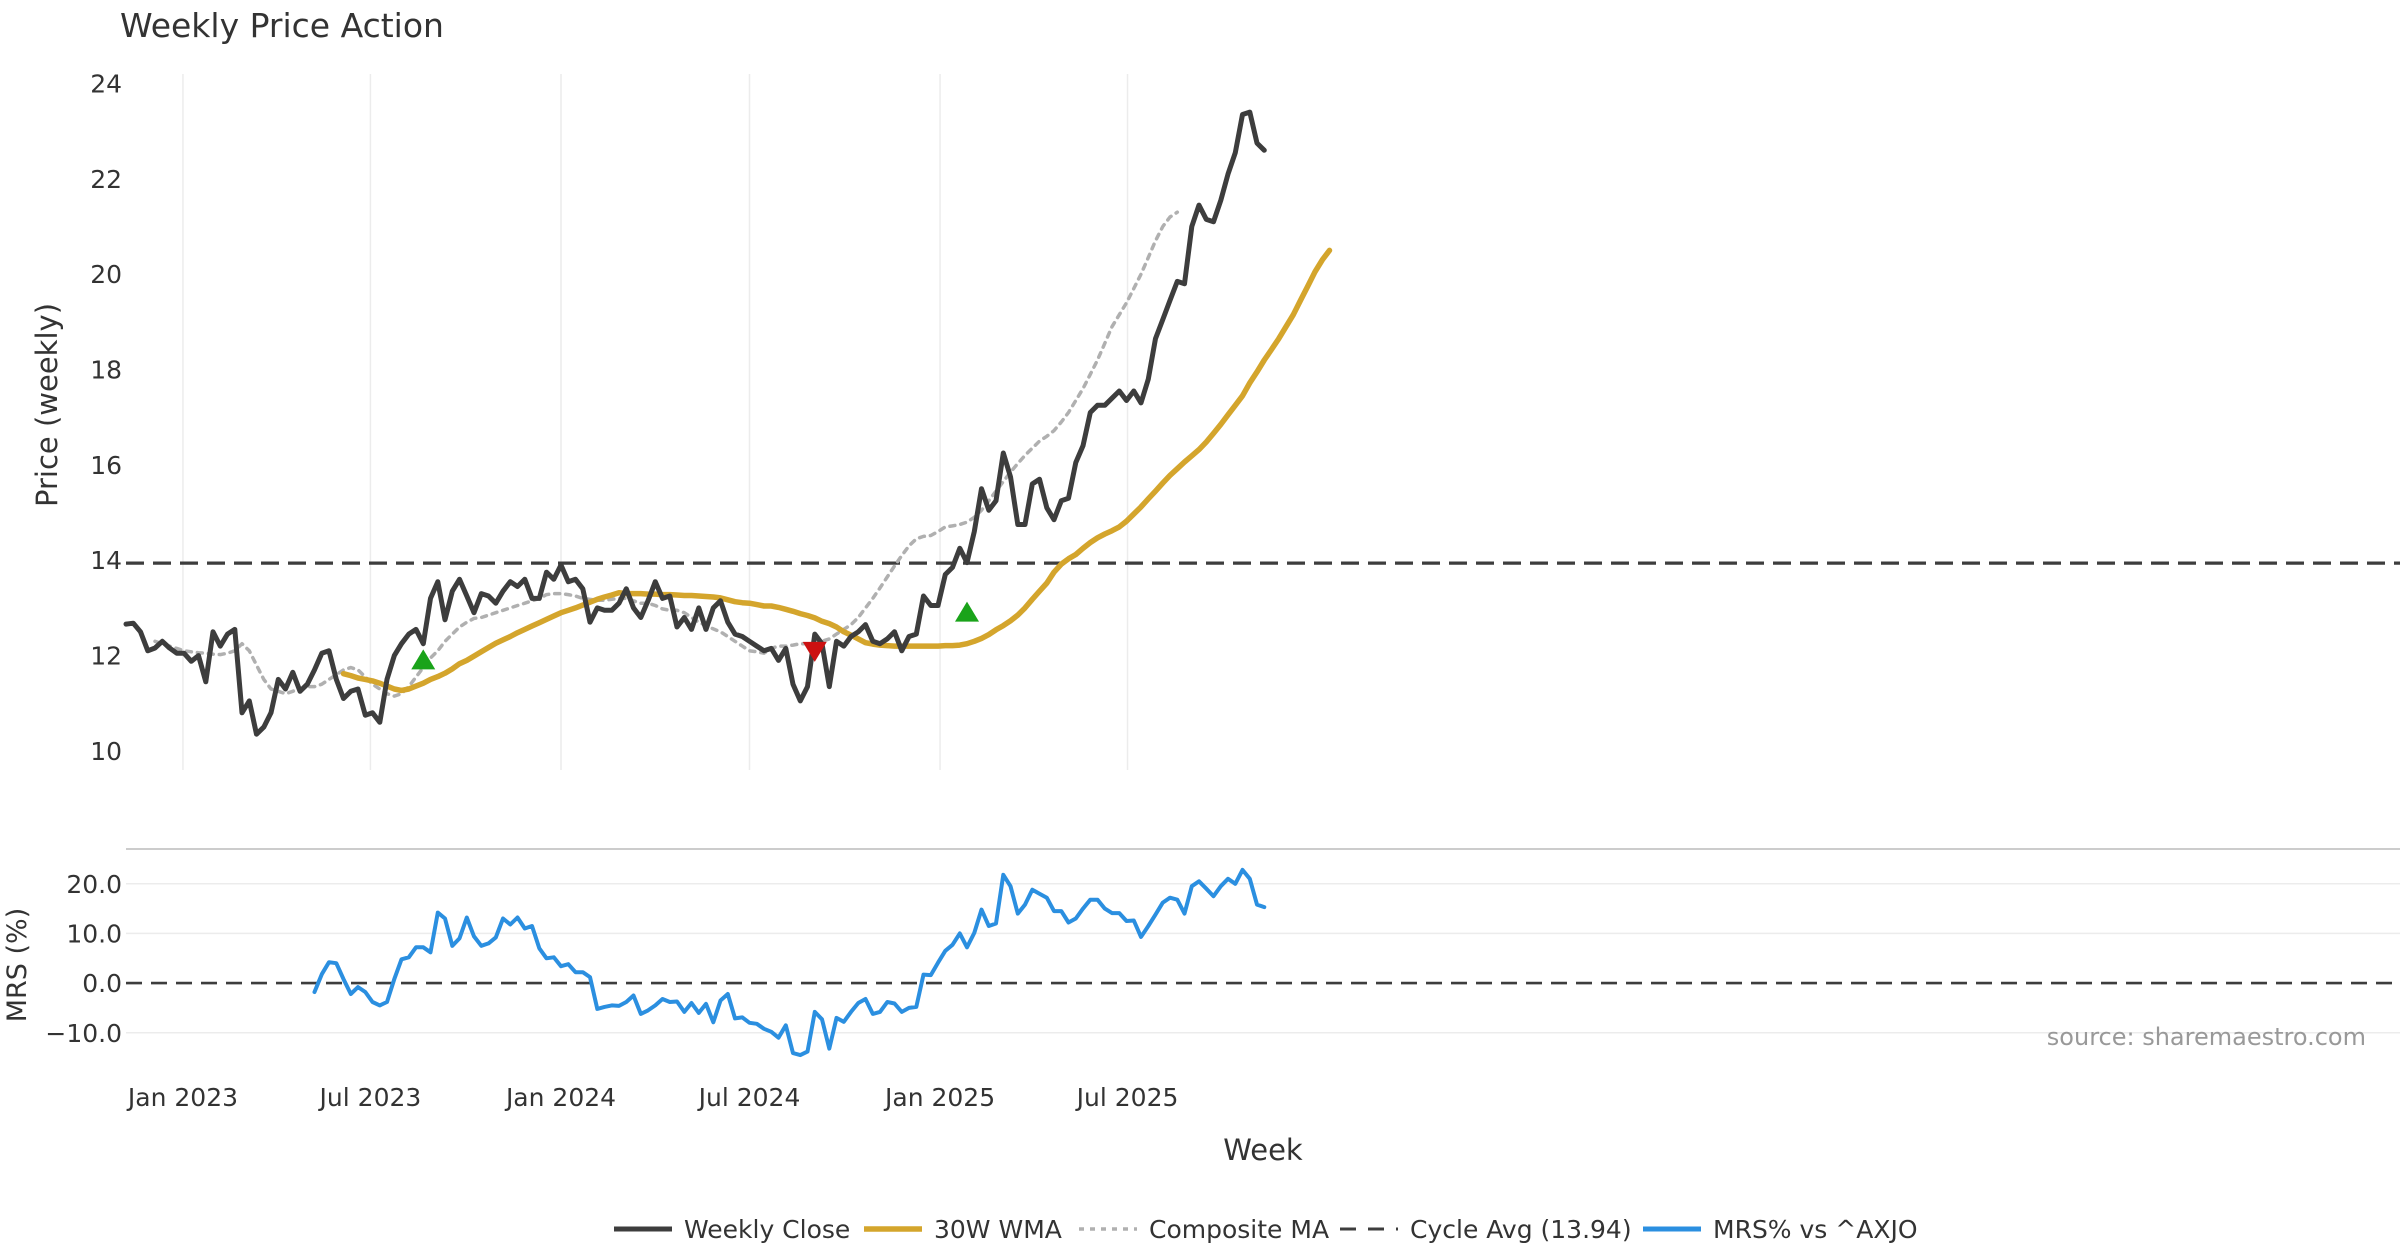  Describe the element at coordinates (767, 1229) in the screenshot. I see `legend-label: Weekly Close` at that location.